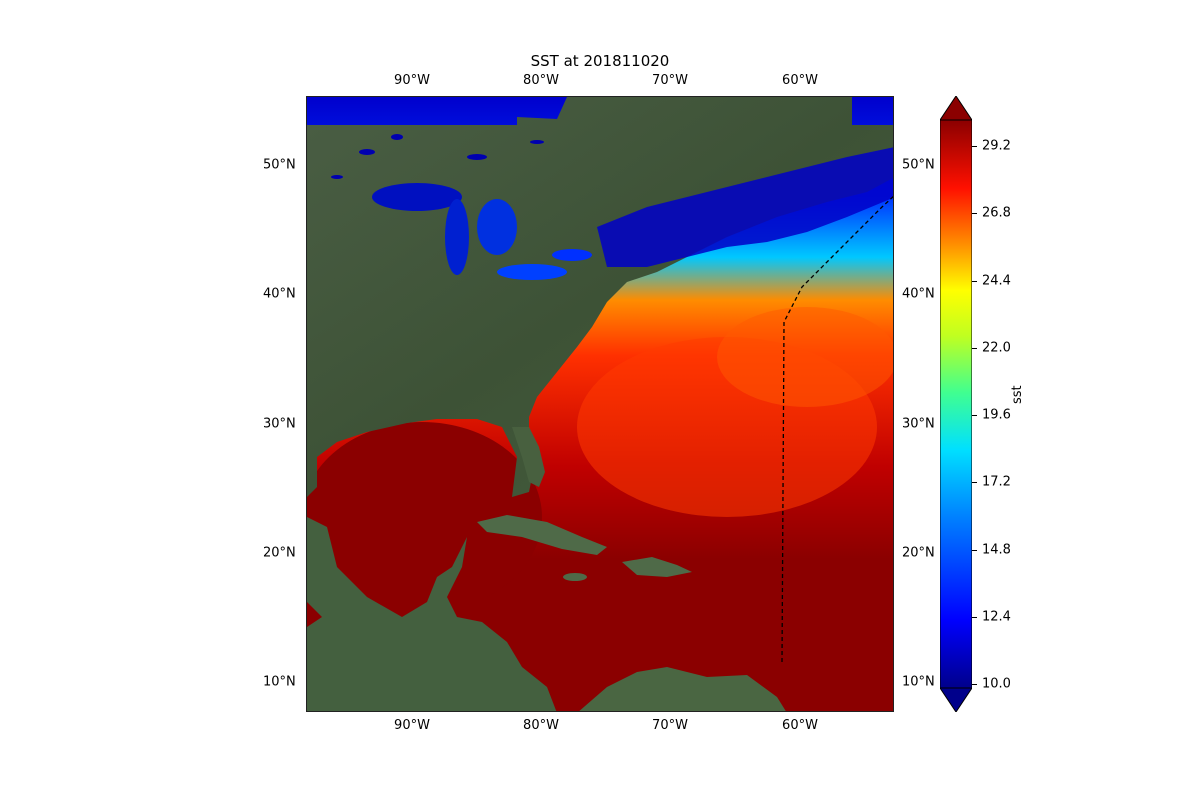 The image size is (1200, 800). I want to click on lake-superior, so click(417, 197).